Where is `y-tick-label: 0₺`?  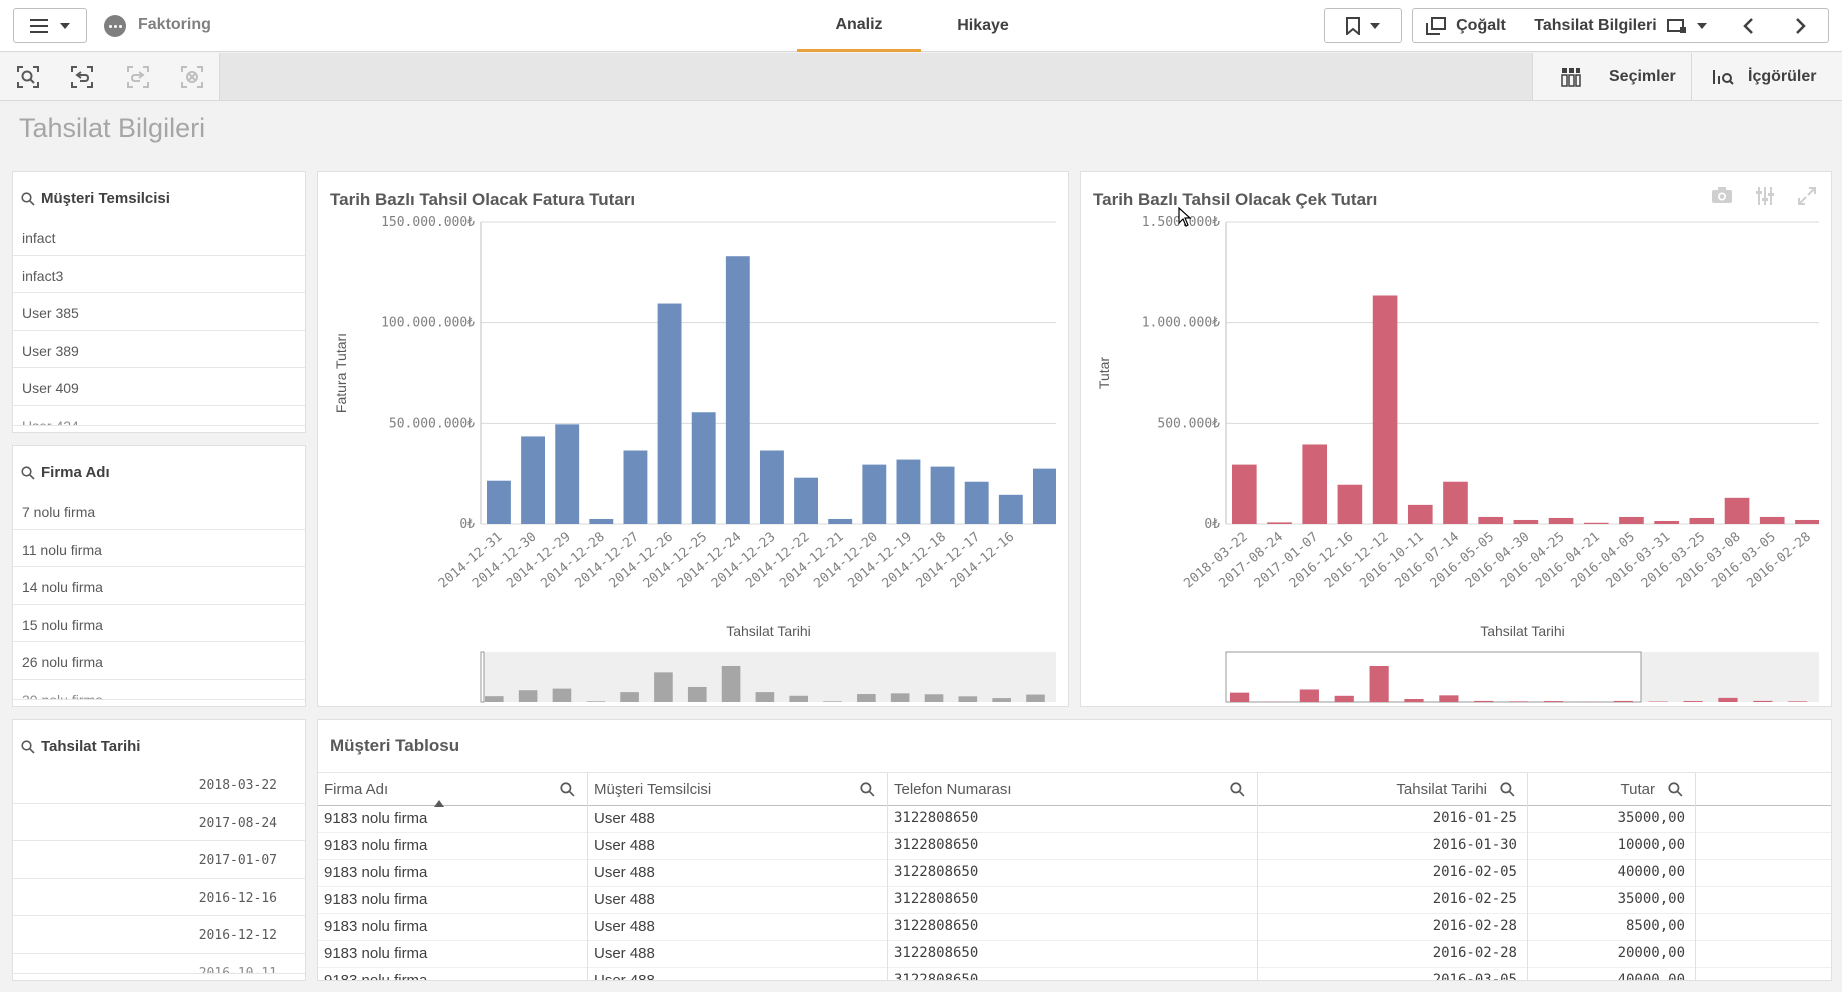
y-tick-label: 0₺ is located at coordinates (467, 524).